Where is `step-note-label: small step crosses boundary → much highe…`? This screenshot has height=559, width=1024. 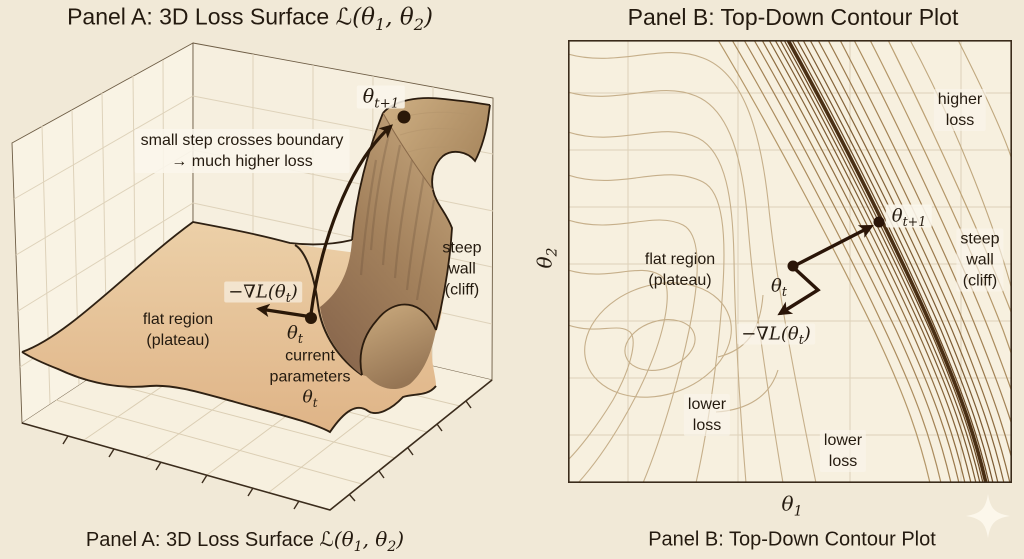
step-note-label: small step crosses boundary → much highe… is located at coordinates (242, 151).